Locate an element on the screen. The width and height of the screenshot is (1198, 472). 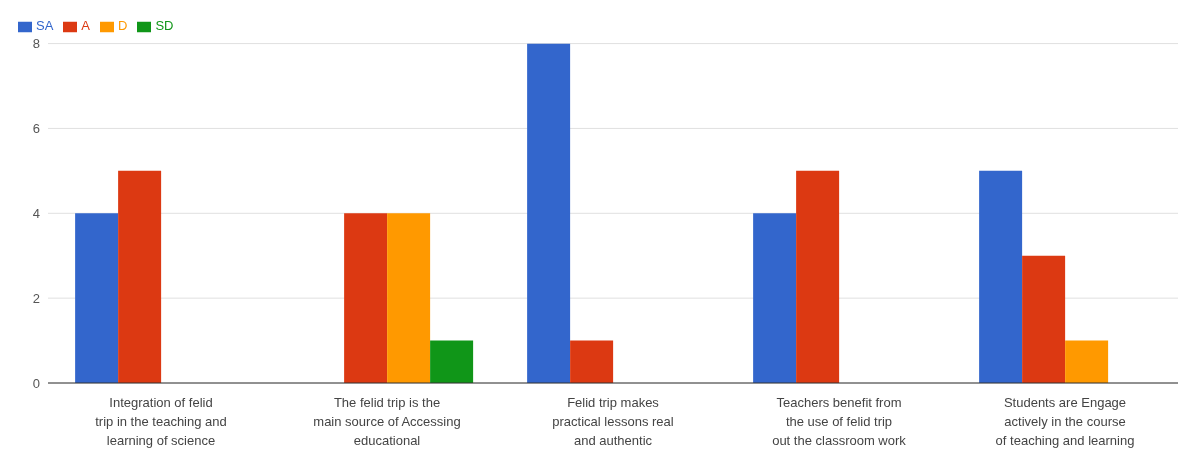
x-tick-label: Teachers benefit from the use of felid trip out the classroom work is located at coordinates (839, 421).